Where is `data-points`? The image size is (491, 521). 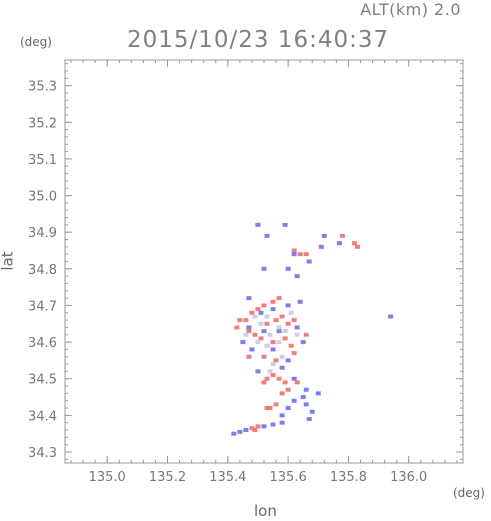
data-points is located at coordinates (312, 329).